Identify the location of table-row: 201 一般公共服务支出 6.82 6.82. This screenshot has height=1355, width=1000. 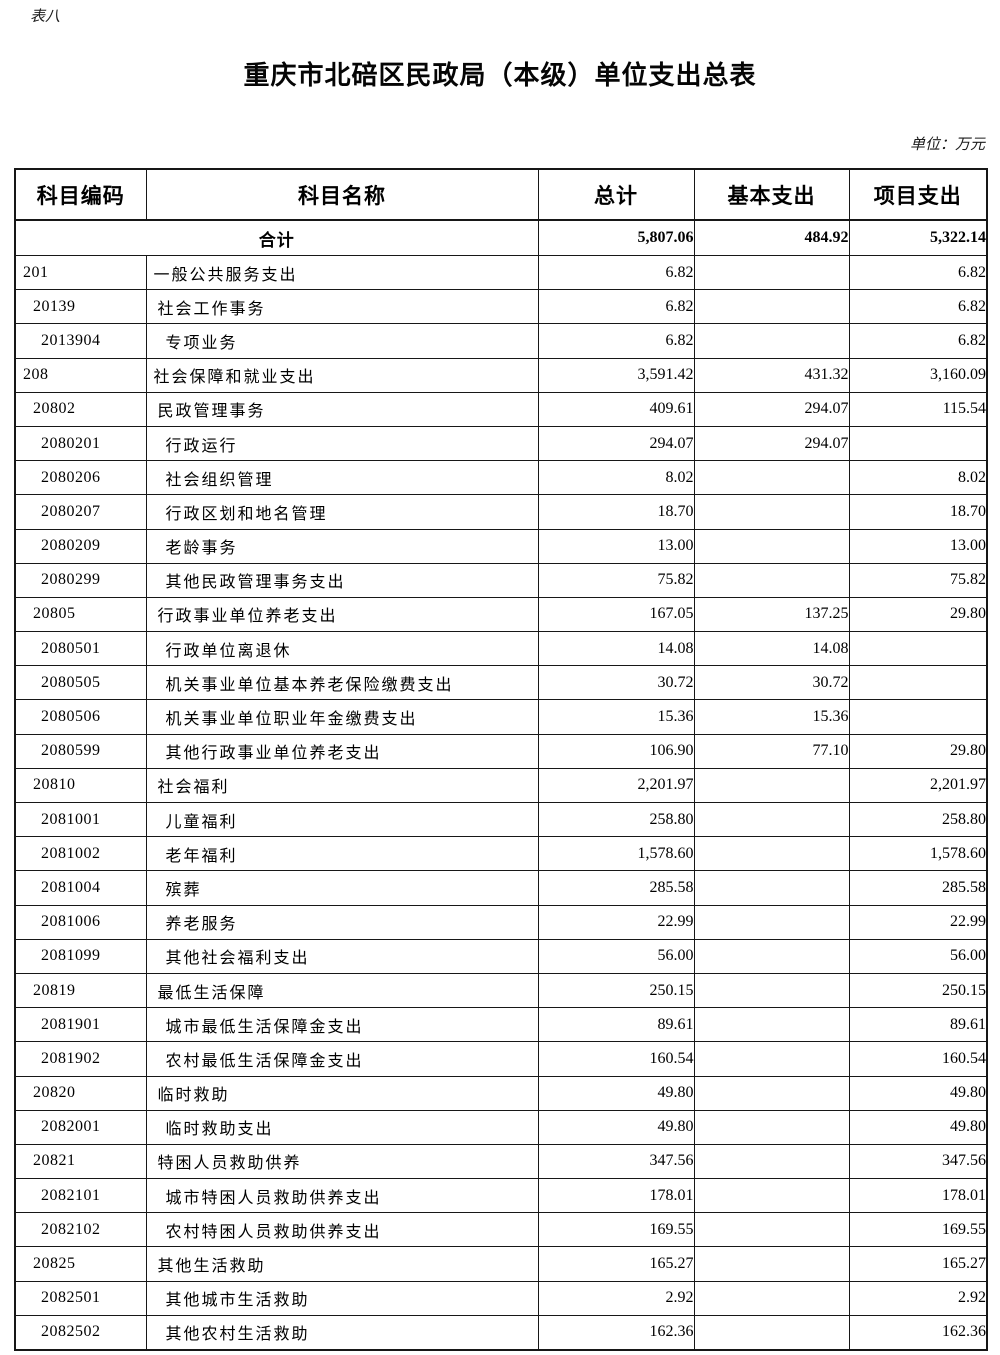
(501, 272).